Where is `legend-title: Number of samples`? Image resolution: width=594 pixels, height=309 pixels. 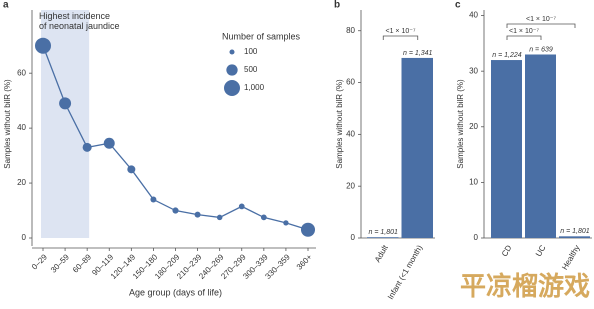 legend-title: Number of samples is located at coordinates (261, 36).